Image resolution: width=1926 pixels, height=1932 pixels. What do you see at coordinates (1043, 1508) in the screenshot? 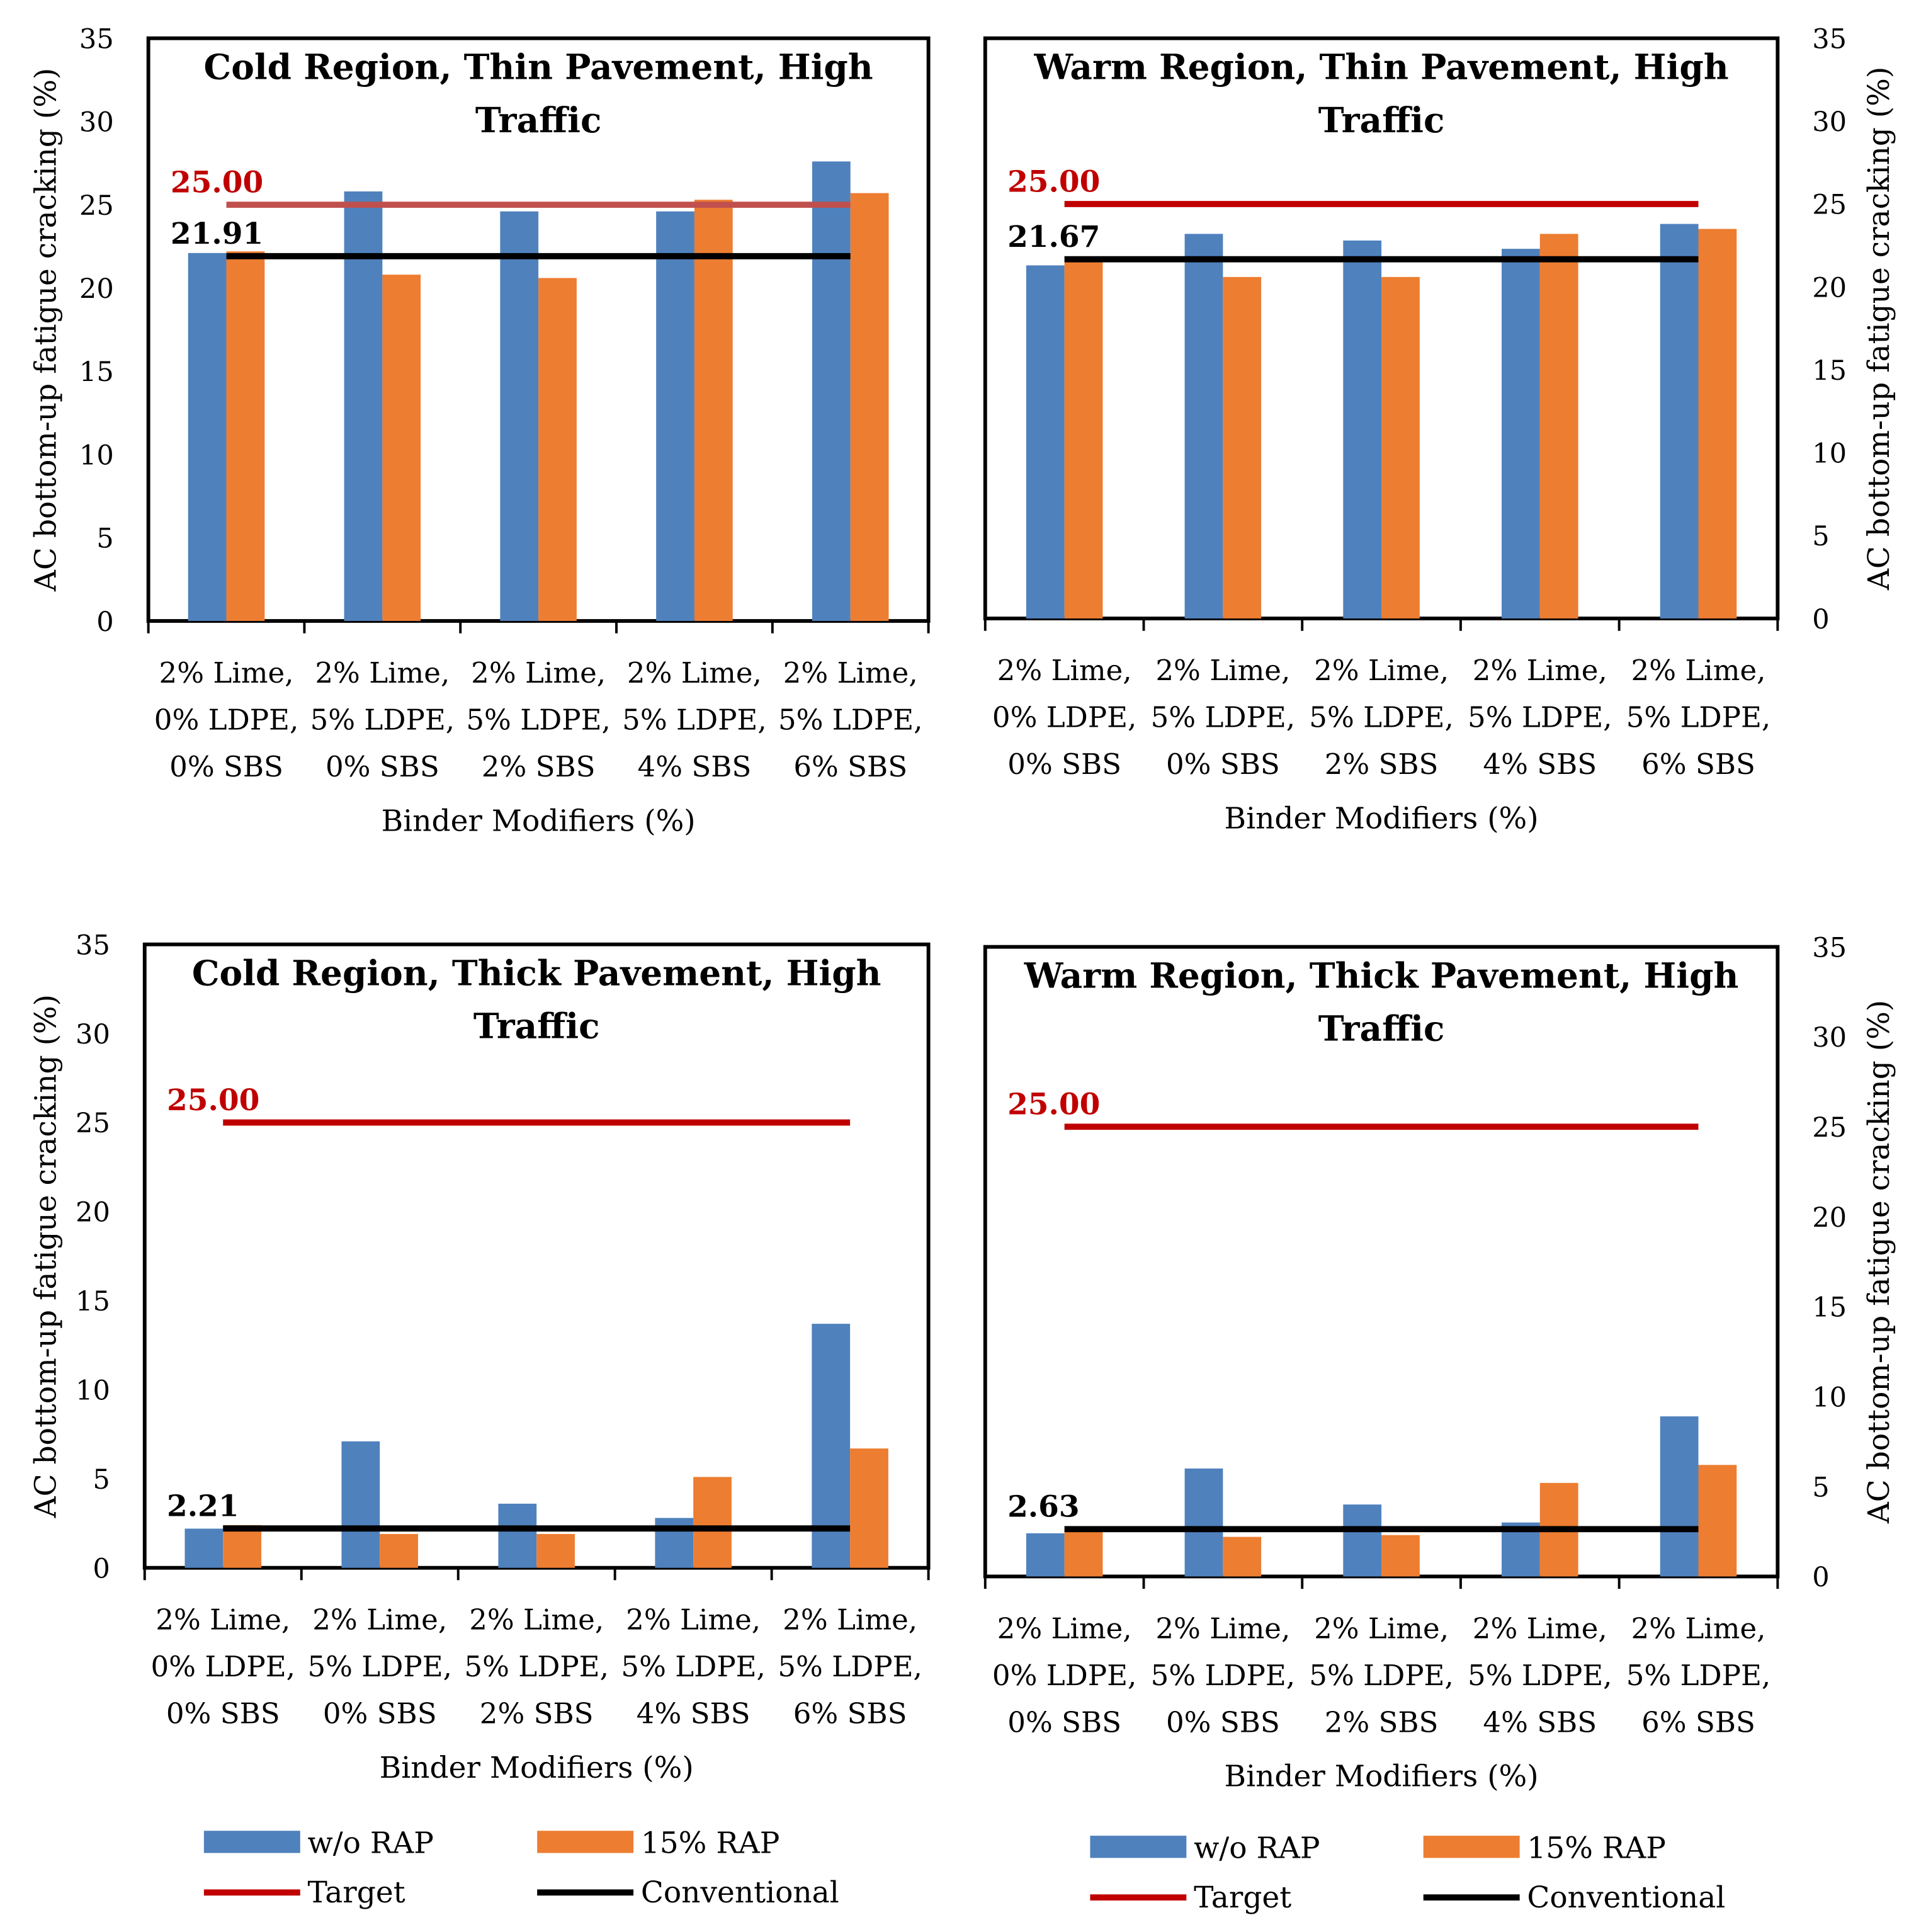
I see `conventional-label: 2.63` at bounding box center [1043, 1508].